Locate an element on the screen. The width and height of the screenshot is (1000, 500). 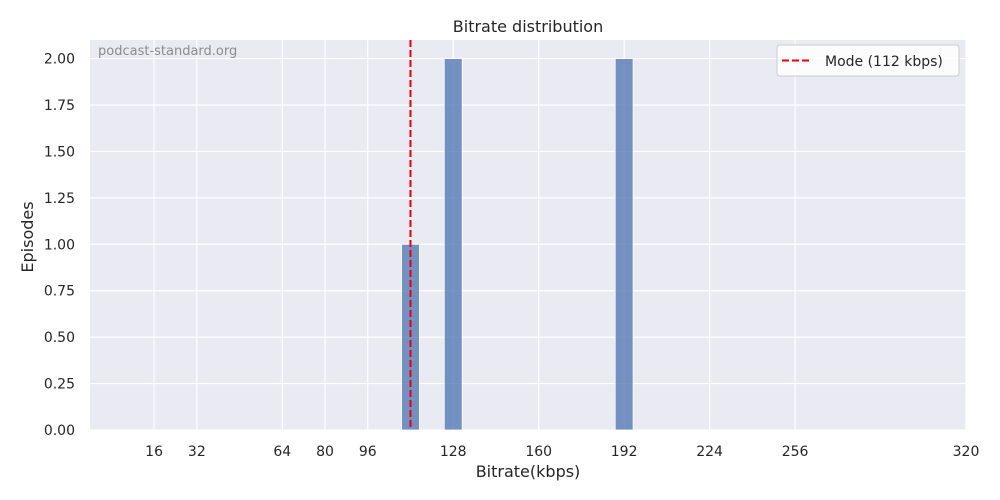
x-tick-label: 64 is located at coordinates (282, 452).